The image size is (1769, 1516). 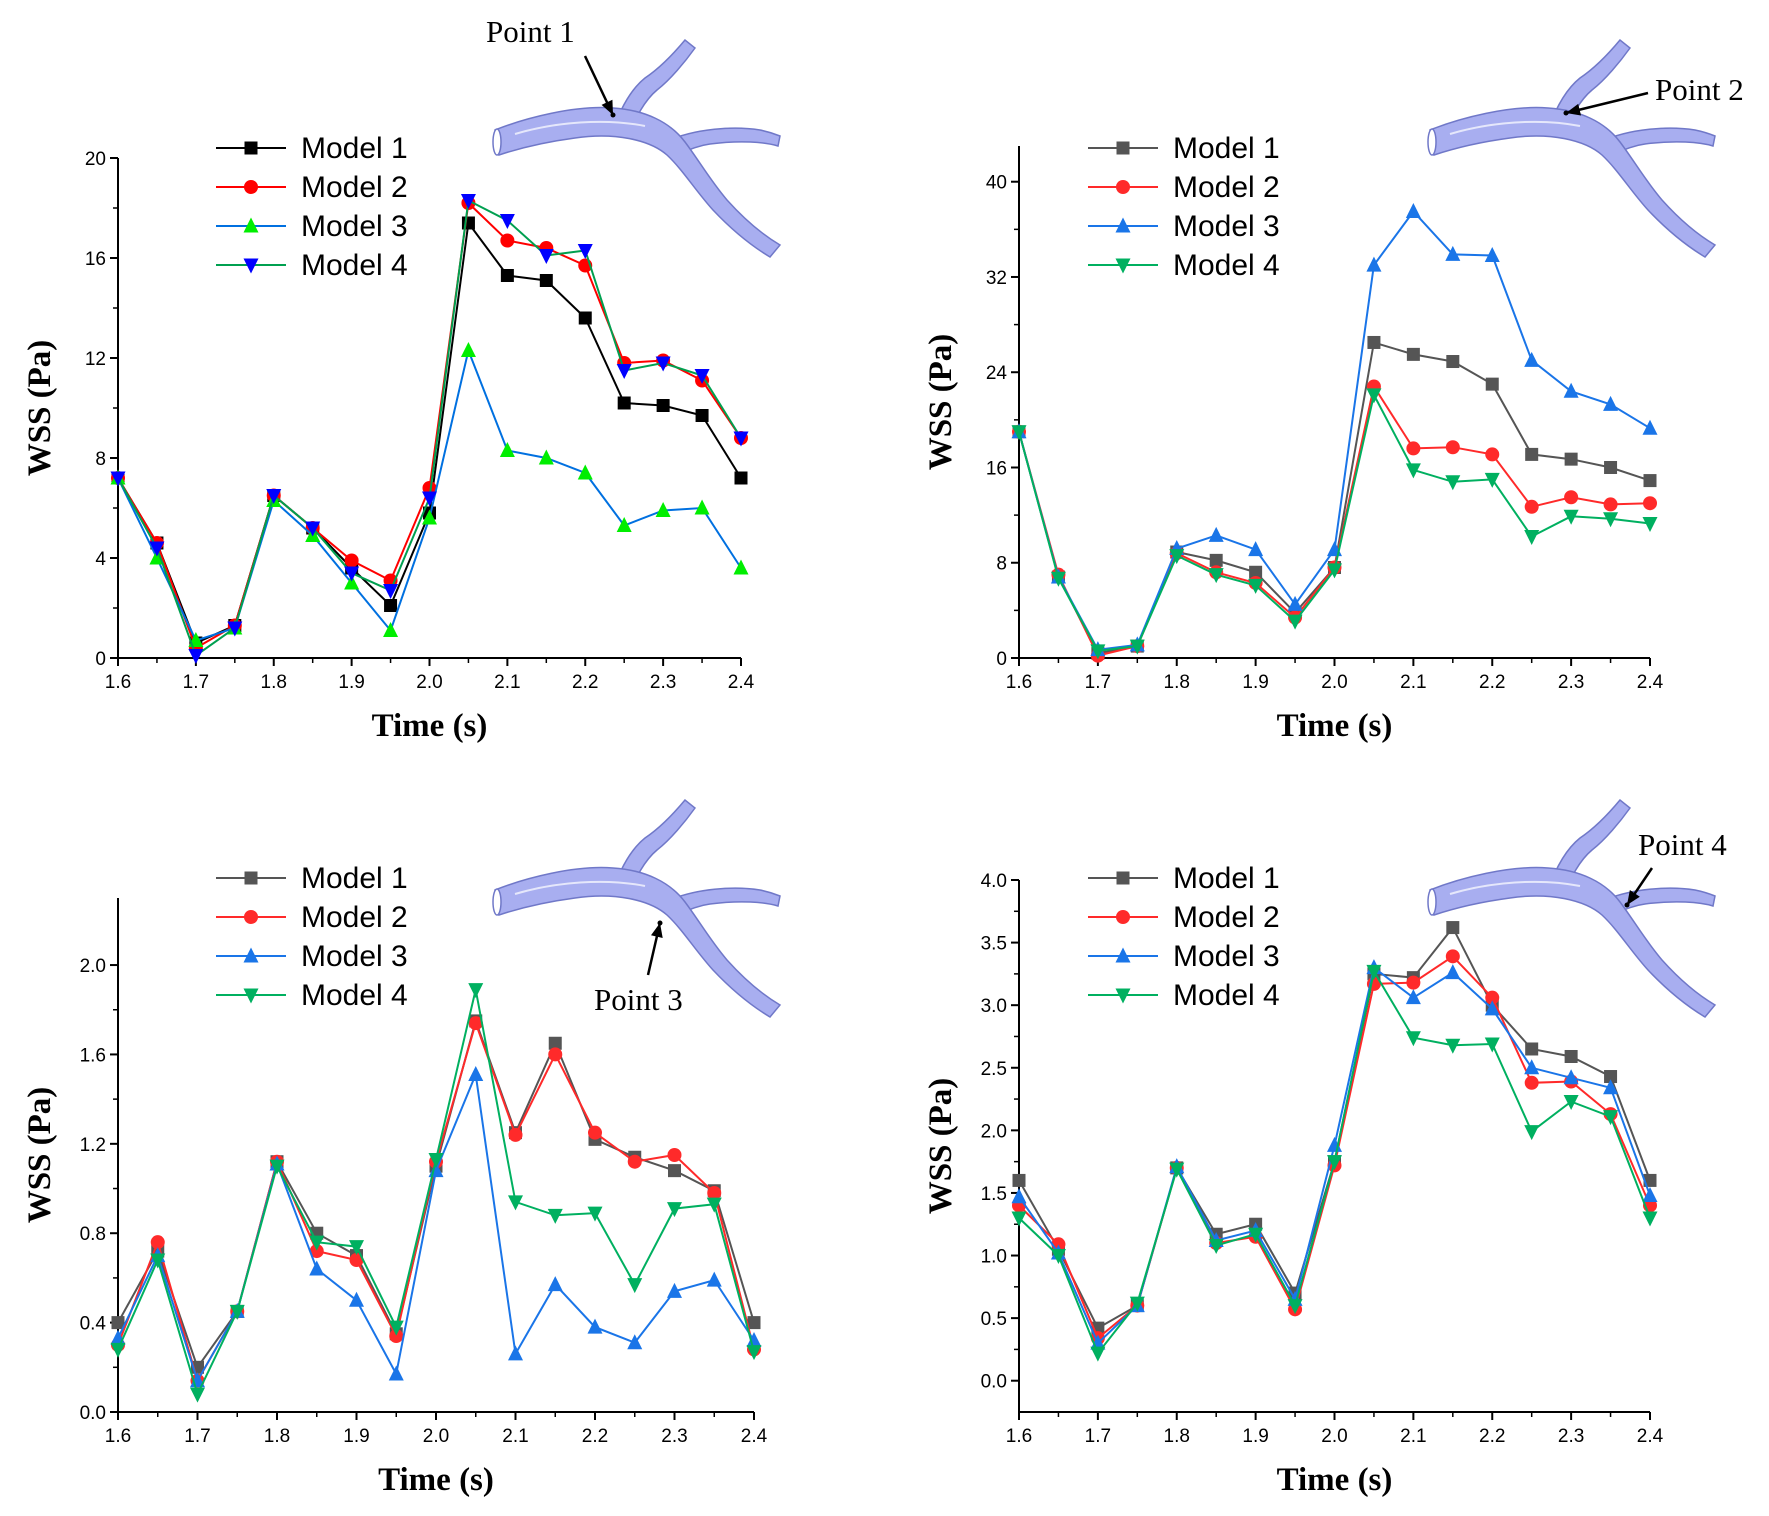 What do you see at coordinates (994, 1069) in the screenshot?
I see `y-tick-label: 2.5` at bounding box center [994, 1069].